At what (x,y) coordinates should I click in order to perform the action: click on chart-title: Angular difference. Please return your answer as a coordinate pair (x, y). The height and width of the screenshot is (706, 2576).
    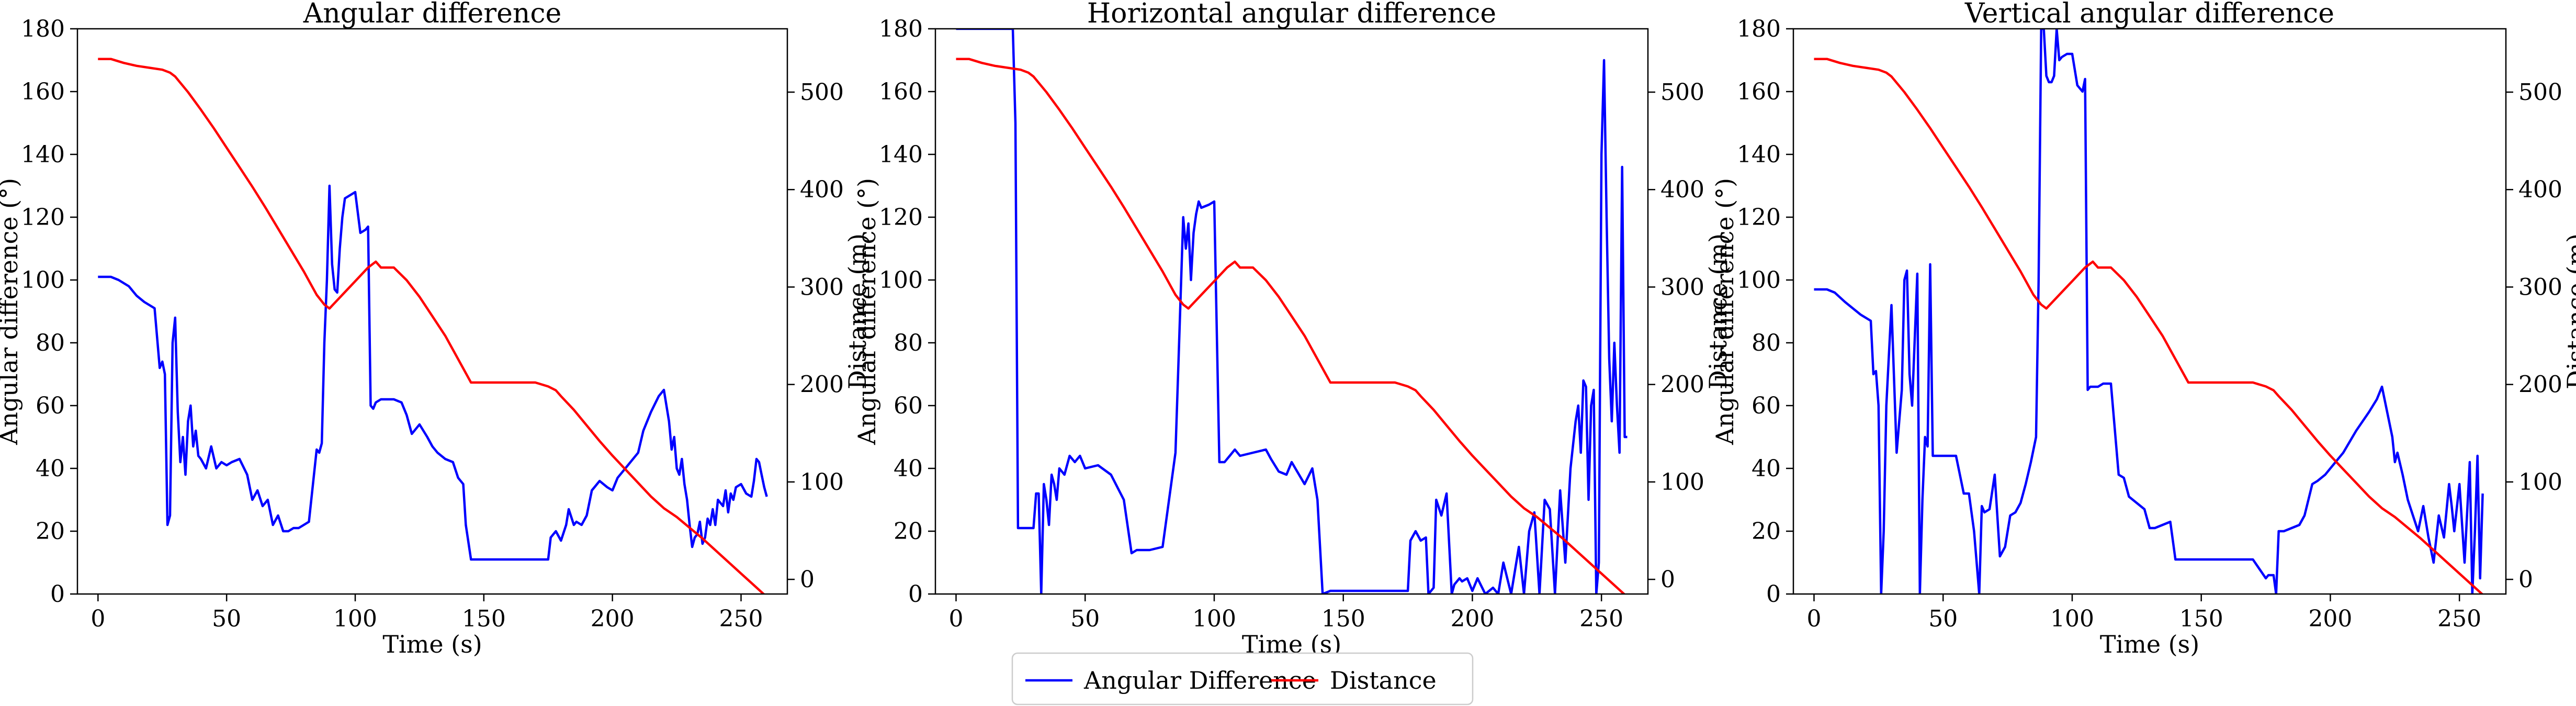
    Looking at the image, I should click on (432, 15).